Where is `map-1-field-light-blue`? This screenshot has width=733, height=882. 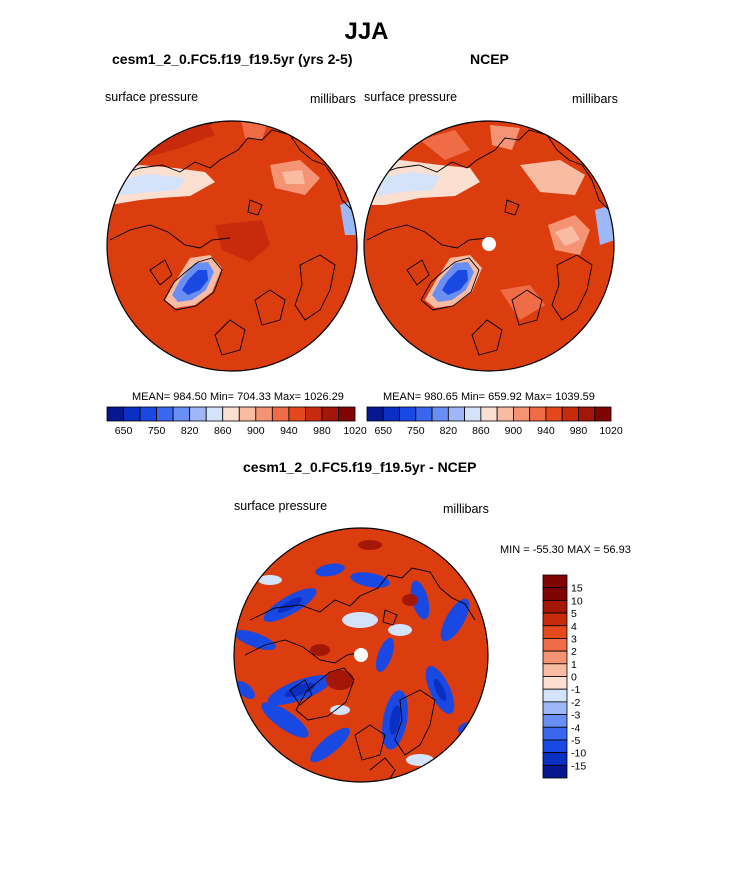
map-1-field-light-blue is located at coordinates (148, 185).